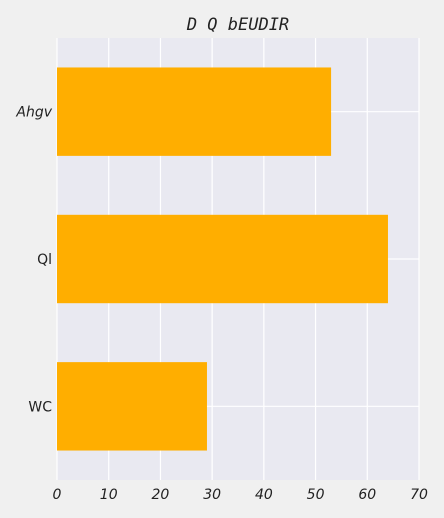  Describe the element at coordinates (161, 495) in the screenshot. I see `x-tick-label: 20` at that location.